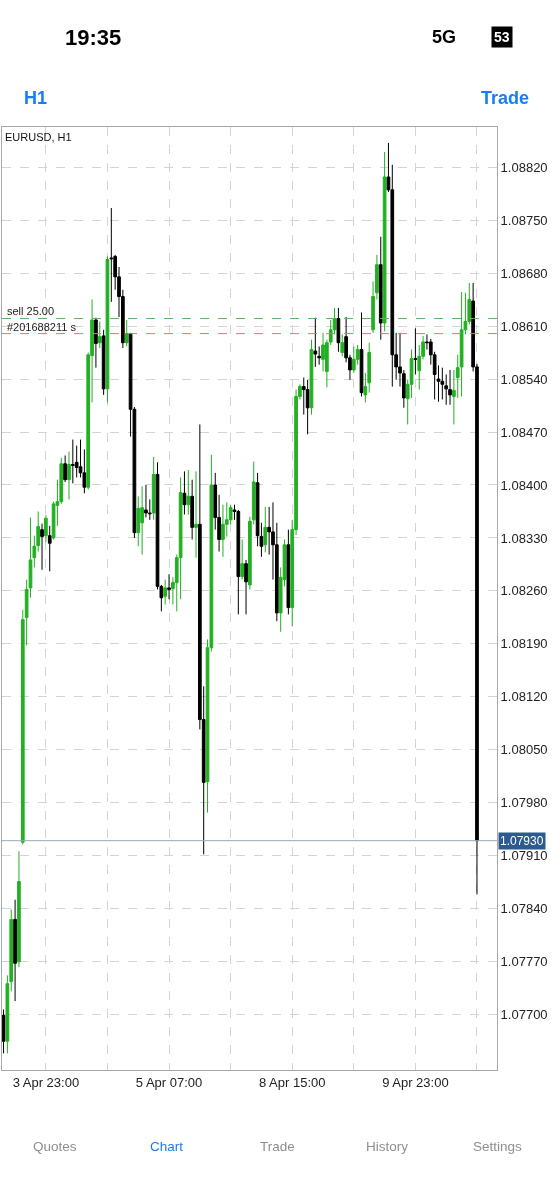 The image size is (554, 1200). I want to click on text: H1, so click(36, 98).